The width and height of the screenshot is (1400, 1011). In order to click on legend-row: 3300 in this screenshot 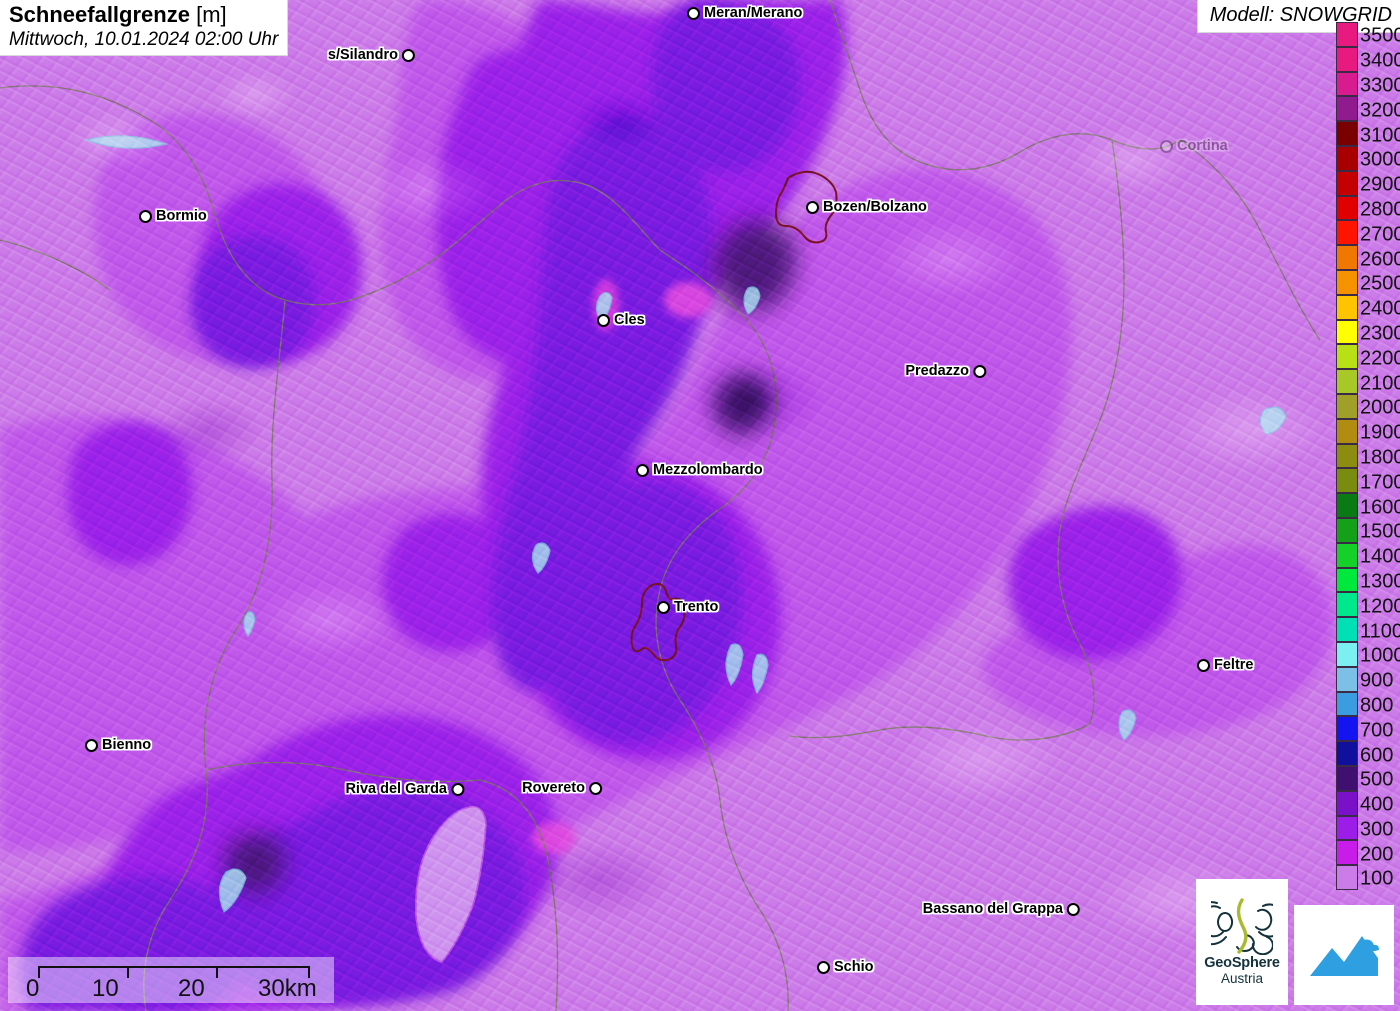, I will do `click(1364, 84)`.